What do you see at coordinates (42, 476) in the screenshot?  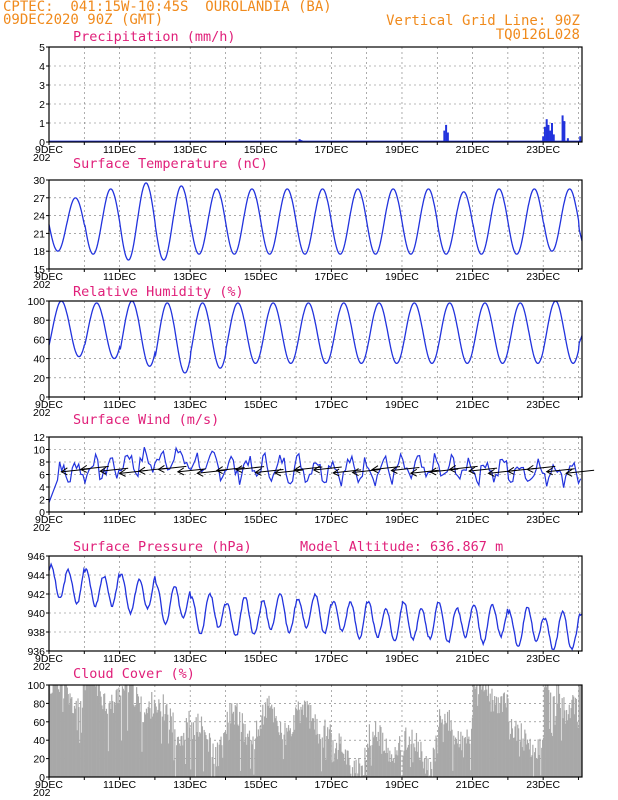 I see `y-tick-label: 6` at bounding box center [42, 476].